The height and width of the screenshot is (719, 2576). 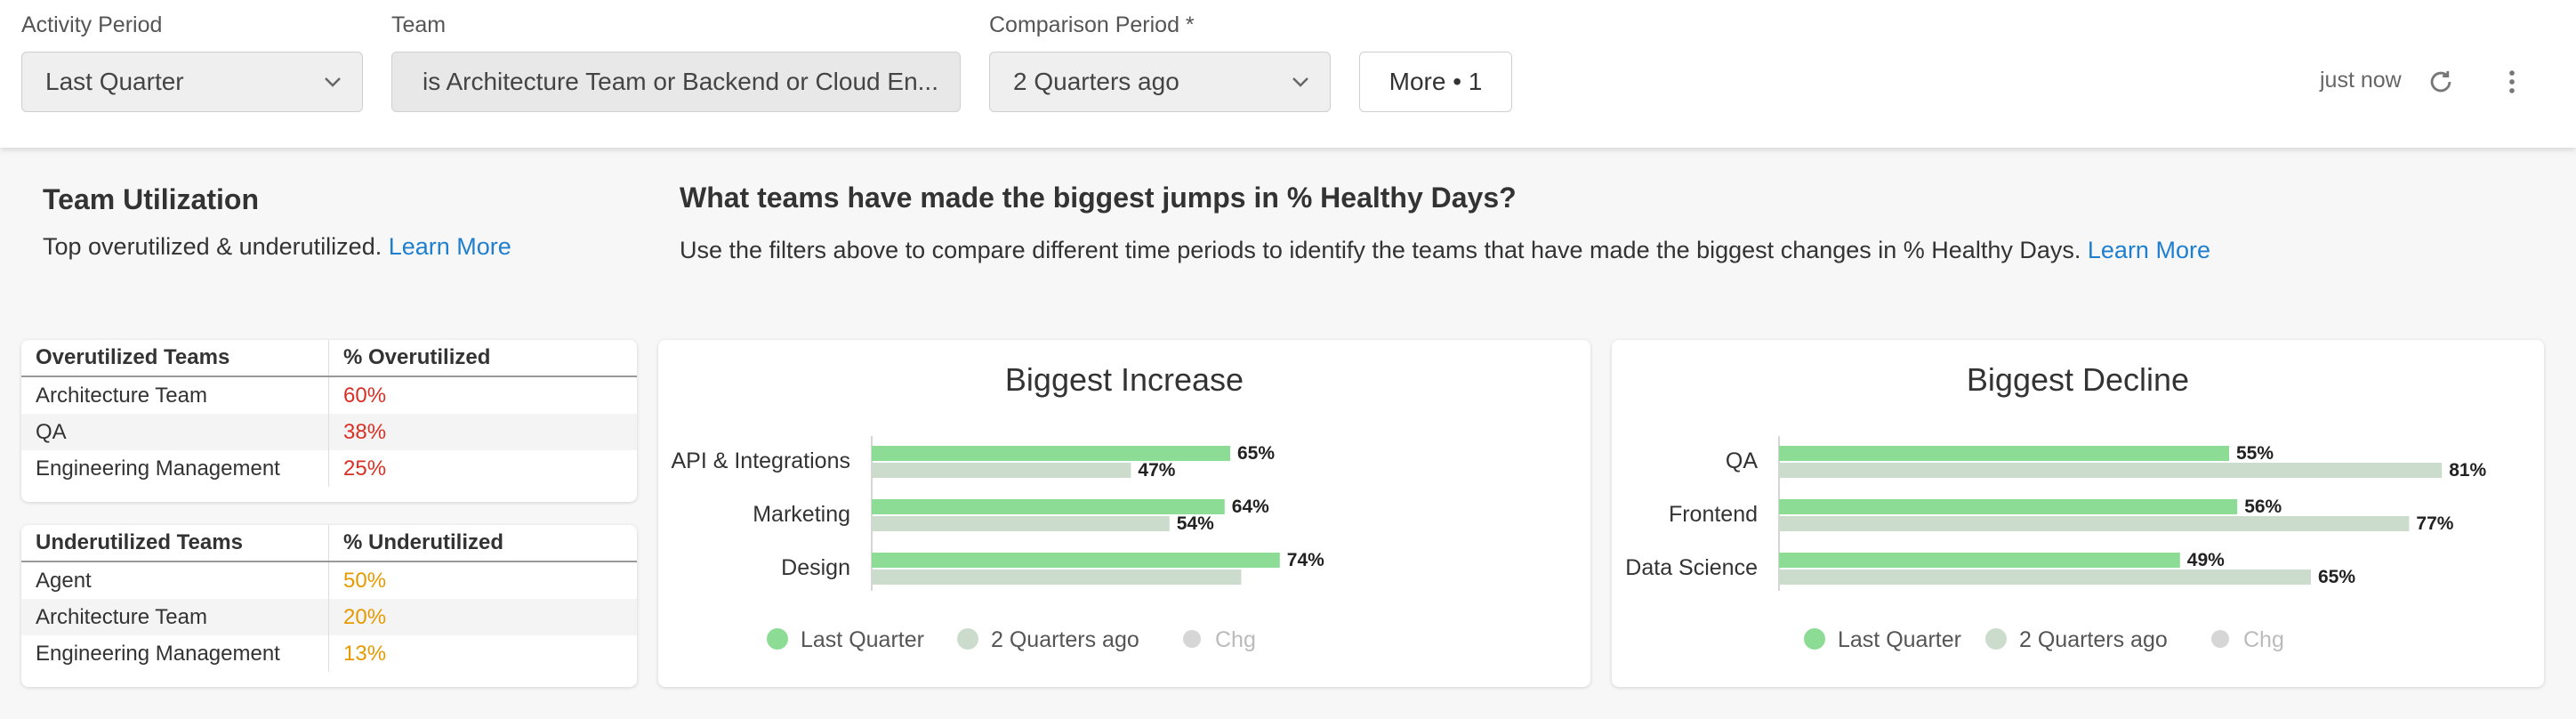 I want to click on category-label: Frontend, so click(x=1713, y=515).